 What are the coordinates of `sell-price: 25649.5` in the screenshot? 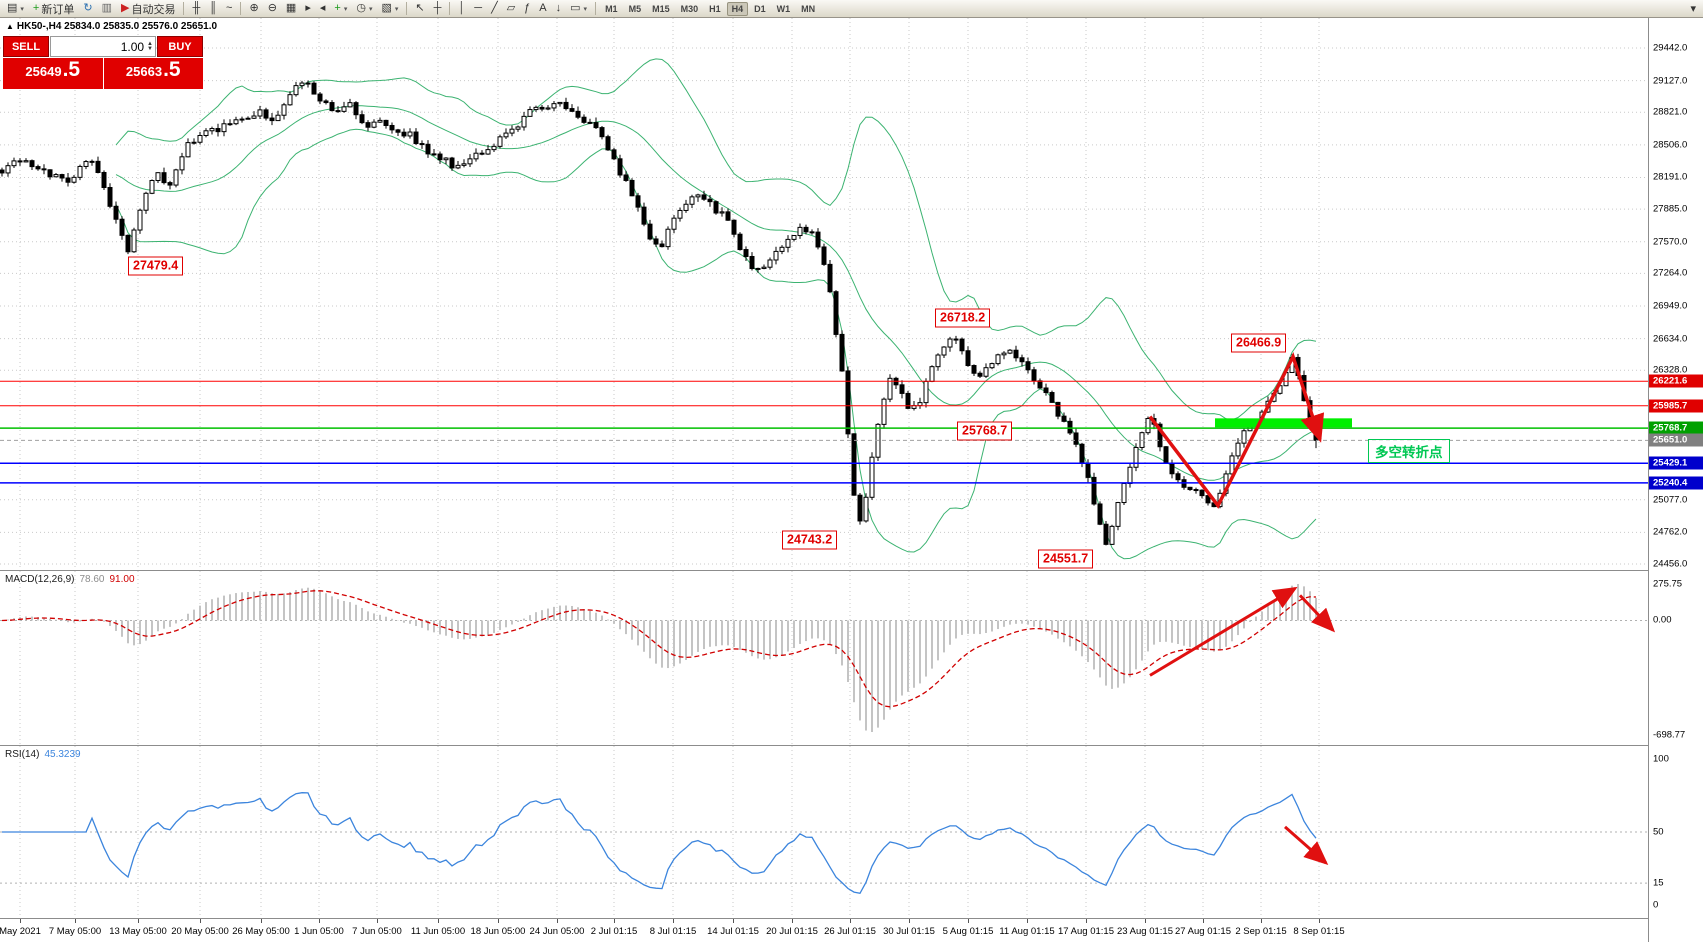 It's located at (53, 73).